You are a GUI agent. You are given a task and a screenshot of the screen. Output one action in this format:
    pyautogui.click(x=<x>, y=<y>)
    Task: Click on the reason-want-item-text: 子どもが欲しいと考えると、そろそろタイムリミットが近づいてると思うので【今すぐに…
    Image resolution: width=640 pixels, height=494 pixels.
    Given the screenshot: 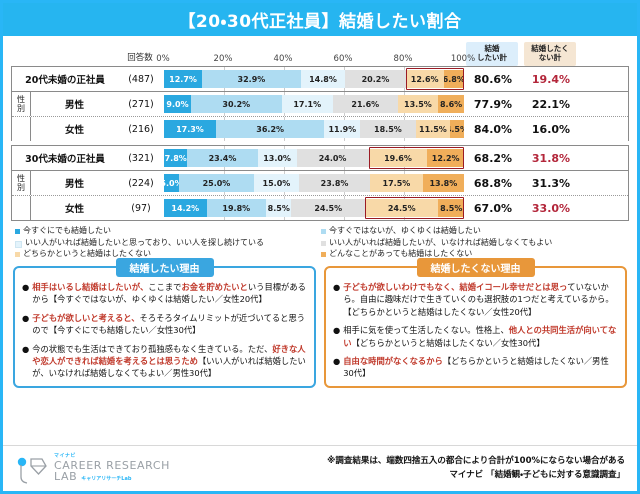 What is the action you would take?
    pyautogui.click(x=169, y=324)
    